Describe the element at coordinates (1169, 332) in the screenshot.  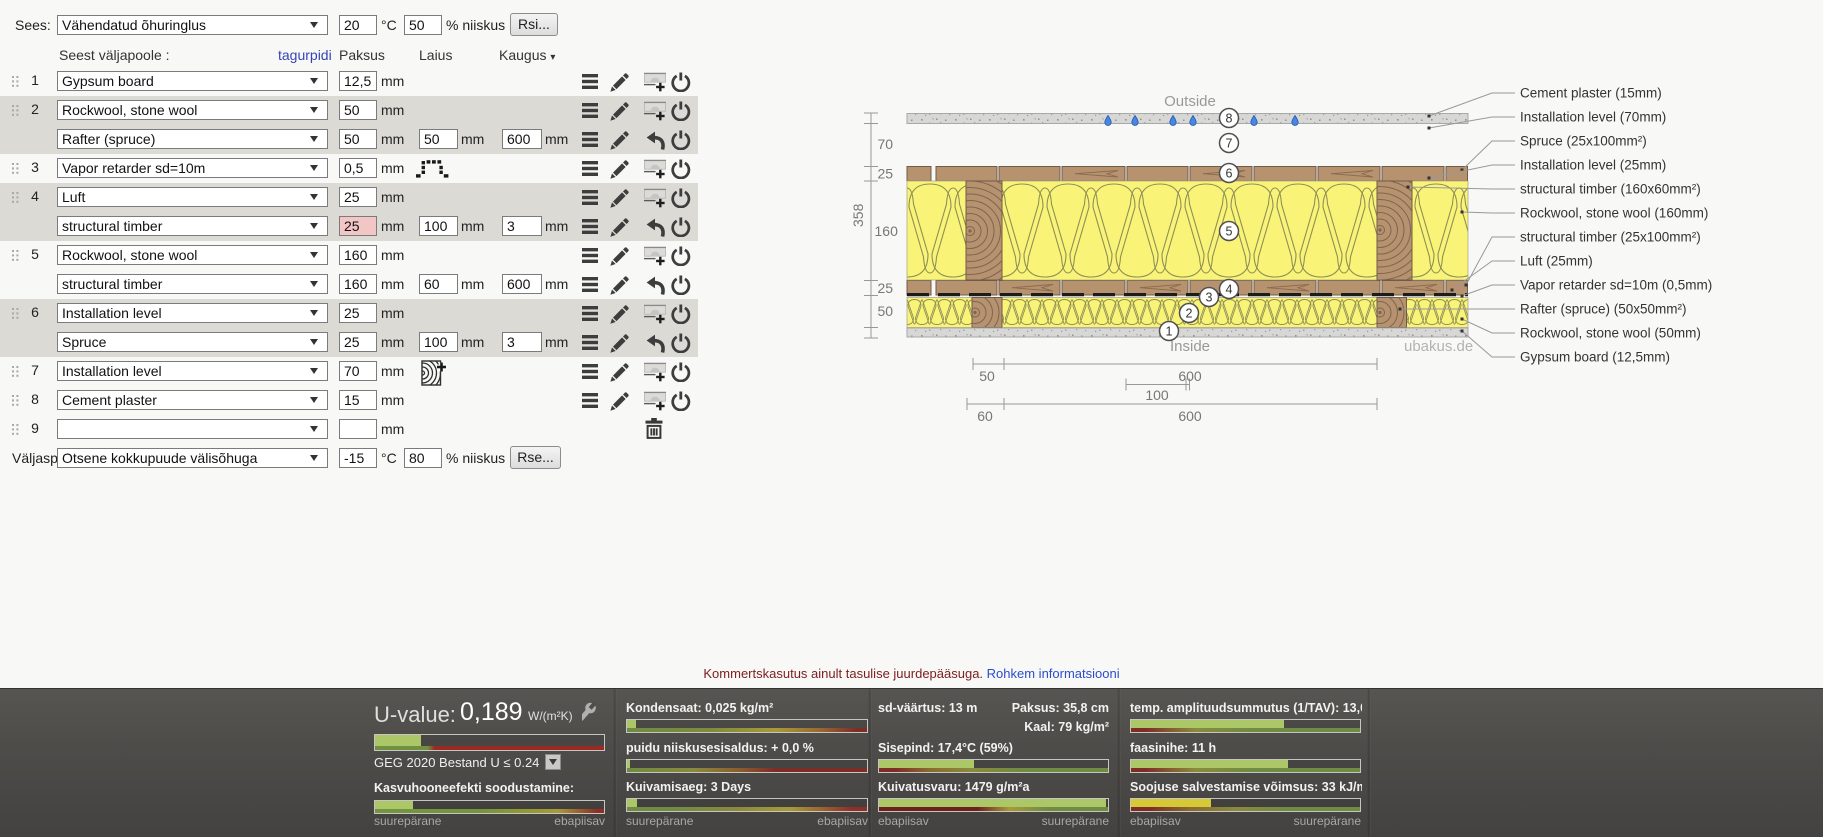
I see `svg-text: 1` at that location.